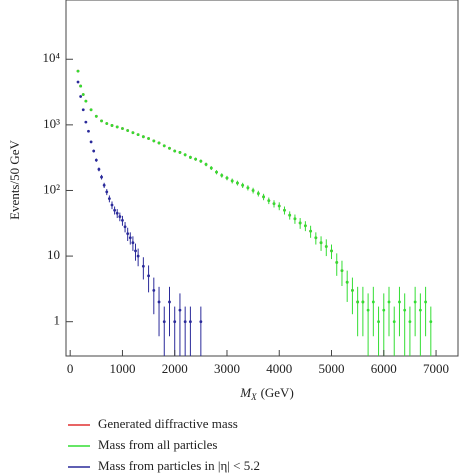 The image size is (474, 474). Describe the element at coordinates (175, 368) in the screenshot. I see `x-tick-label: 2000` at that location.